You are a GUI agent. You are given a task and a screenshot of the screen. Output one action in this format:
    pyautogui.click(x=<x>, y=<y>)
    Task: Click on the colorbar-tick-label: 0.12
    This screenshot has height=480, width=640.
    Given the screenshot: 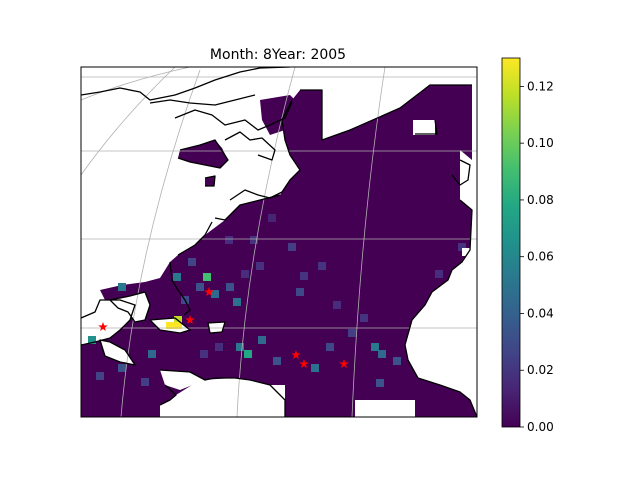 What is the action you would take?
    pyautogui.click(x=540, y=86)
    